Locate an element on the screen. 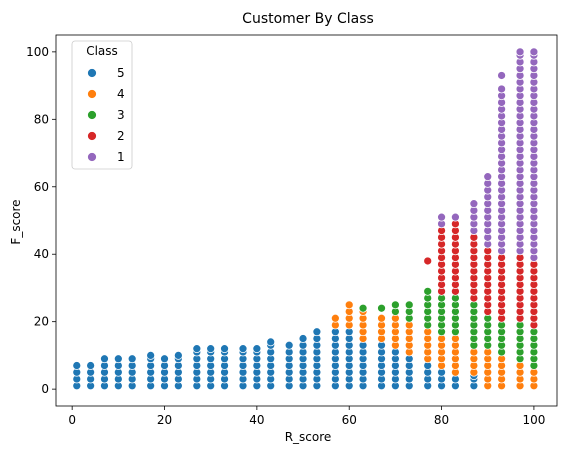 This screenshot has height=455, width=571. x-tick-label: 80 is located at coordinates (441, 420).